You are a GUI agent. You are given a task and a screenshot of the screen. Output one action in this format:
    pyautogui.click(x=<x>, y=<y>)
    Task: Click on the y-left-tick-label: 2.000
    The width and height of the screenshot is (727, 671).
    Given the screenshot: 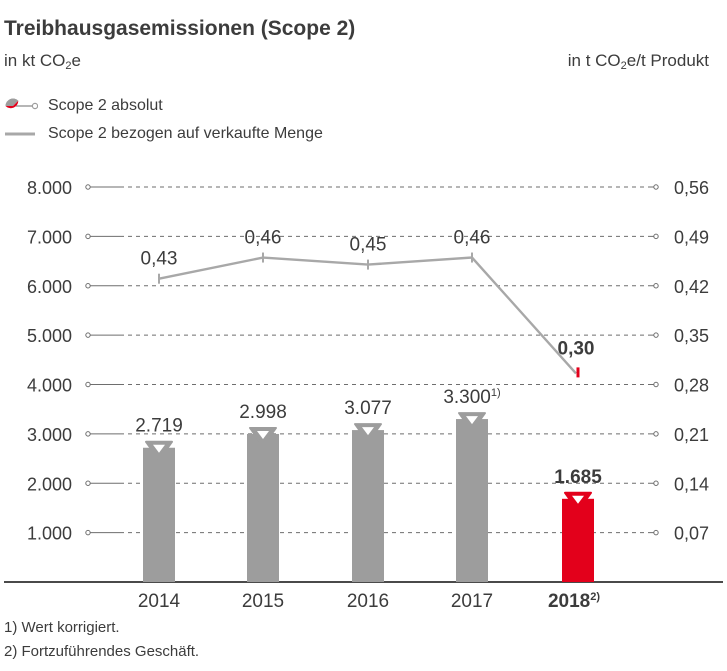 What is the action you would take?
    pyautogui.click(x=49, y=484)
    